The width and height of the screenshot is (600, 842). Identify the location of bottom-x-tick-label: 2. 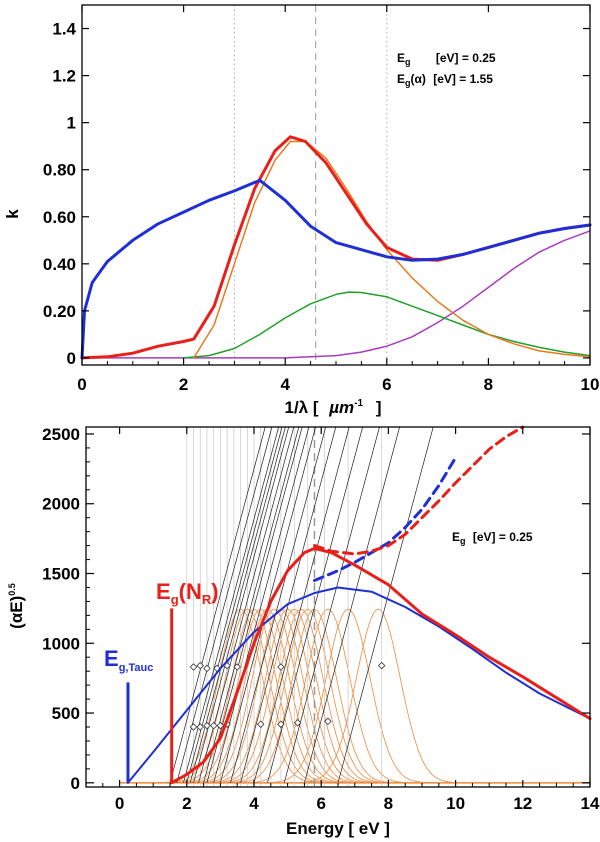
(186, 803).